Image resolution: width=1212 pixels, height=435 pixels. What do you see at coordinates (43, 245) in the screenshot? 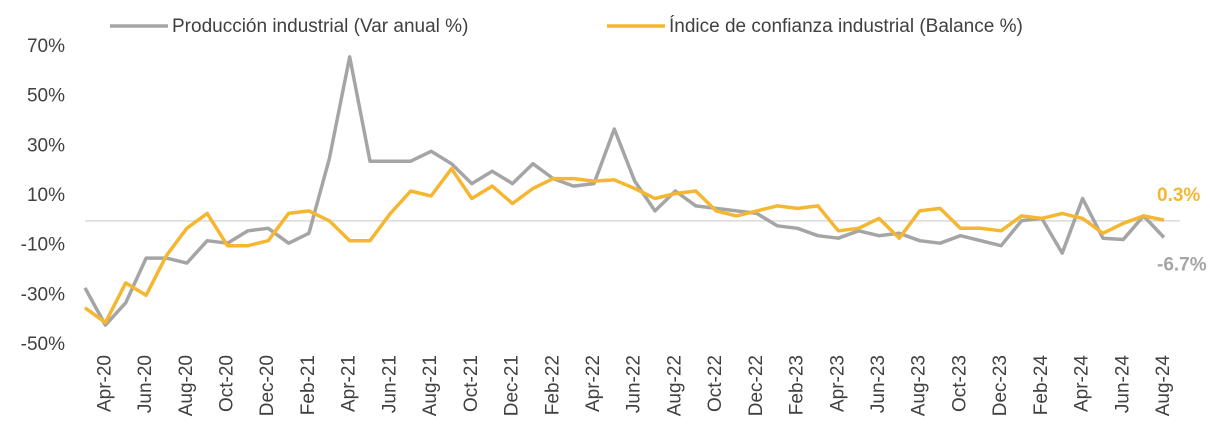
I see `y-tick-label: -10%` at bounding box center [43, 245].